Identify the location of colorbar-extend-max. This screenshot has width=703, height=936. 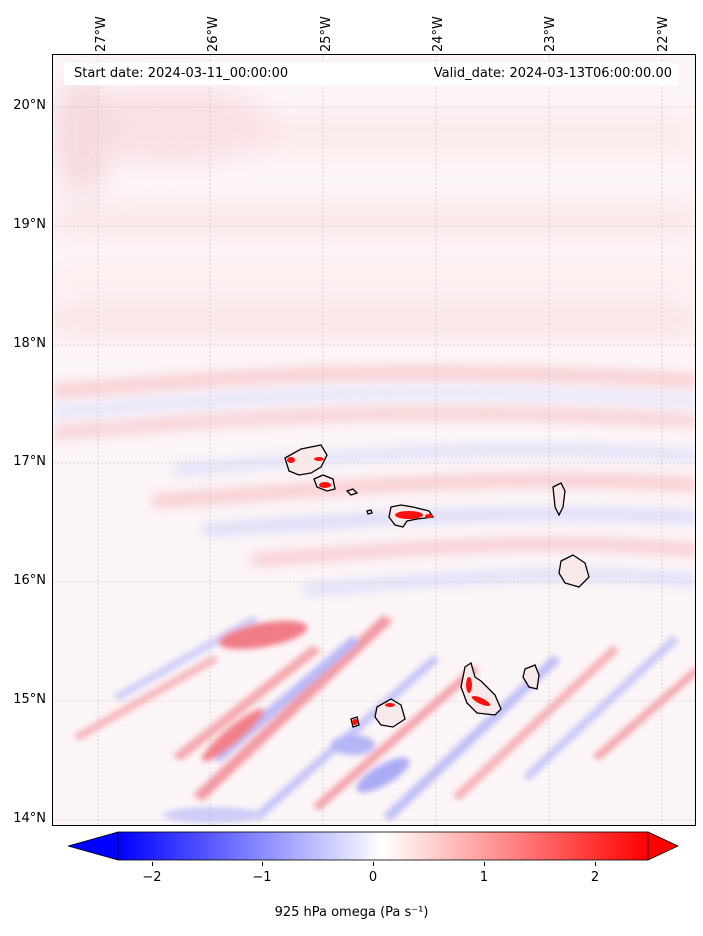
(663, 846).